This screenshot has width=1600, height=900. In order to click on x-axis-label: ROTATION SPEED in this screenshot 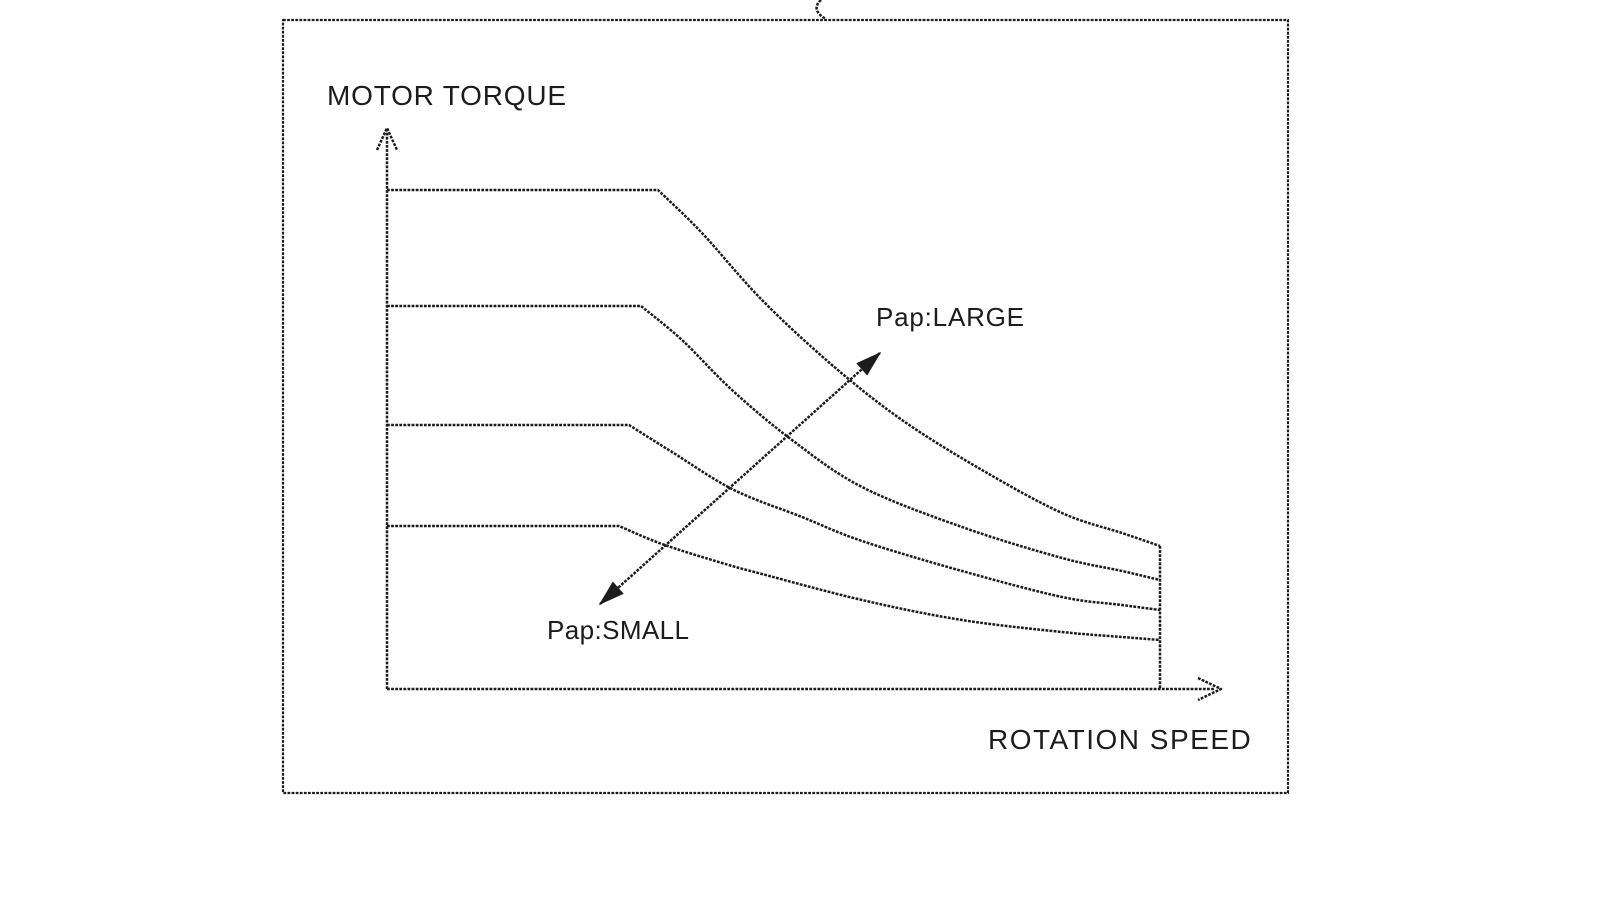, I will do `click(1120, 739)`.